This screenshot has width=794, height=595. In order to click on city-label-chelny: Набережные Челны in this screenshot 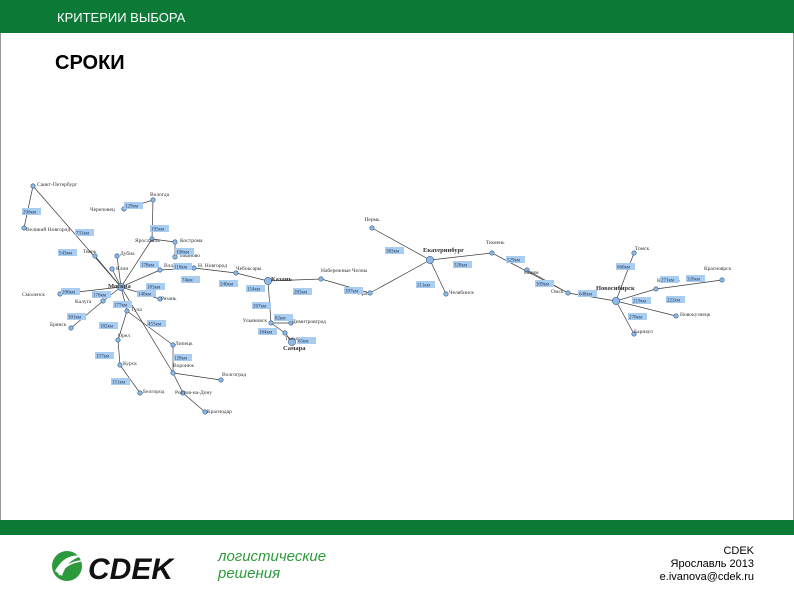, I will do `click(344, 270)`.